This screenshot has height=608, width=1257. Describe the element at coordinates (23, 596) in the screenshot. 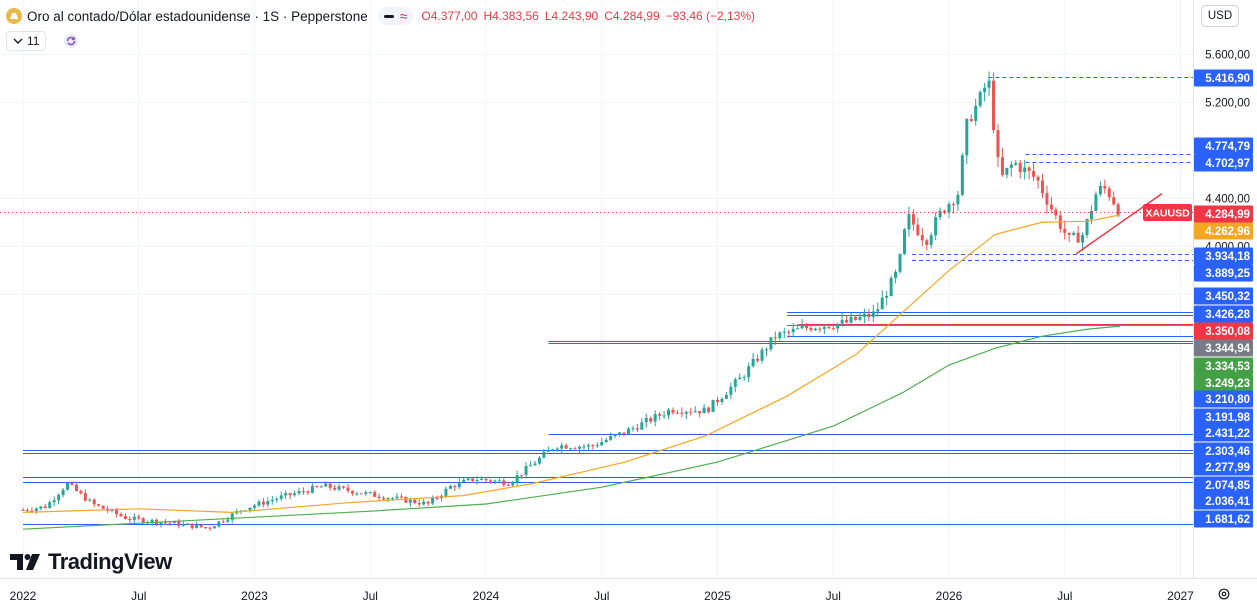

I see `x-tick-label: 2022` at that location.